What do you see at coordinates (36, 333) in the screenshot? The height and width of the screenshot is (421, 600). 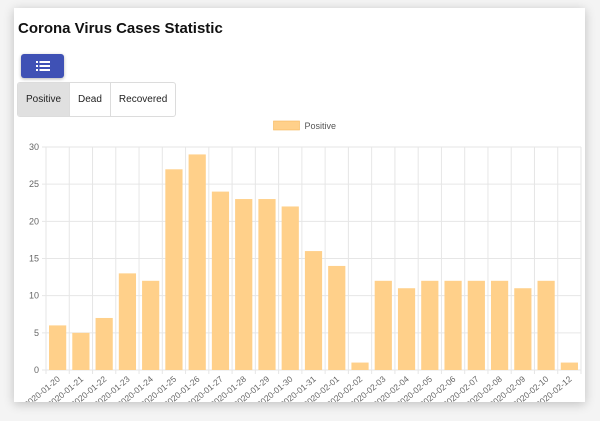 I see `y-tick-label: 5` at bounding box center [36, 333].